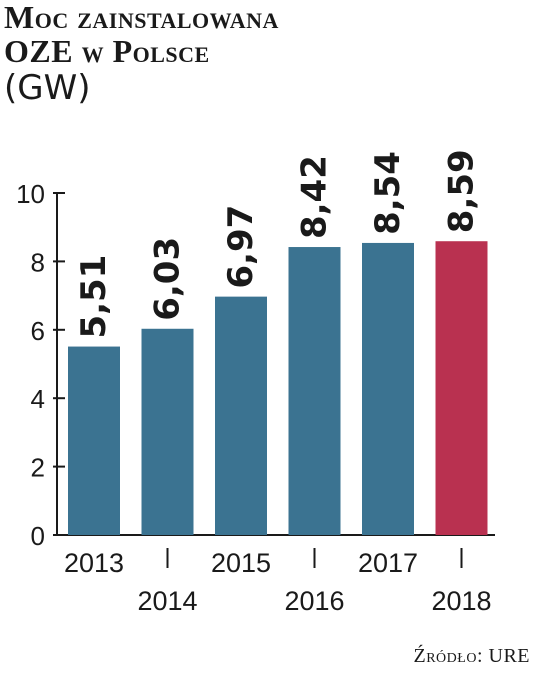 The height and width of the screenshot is (676, 536). What do you see at coordinates (388, 563) in the screenshot?
I see `x-tick-label: 2017` at bounding box center [388, 563].